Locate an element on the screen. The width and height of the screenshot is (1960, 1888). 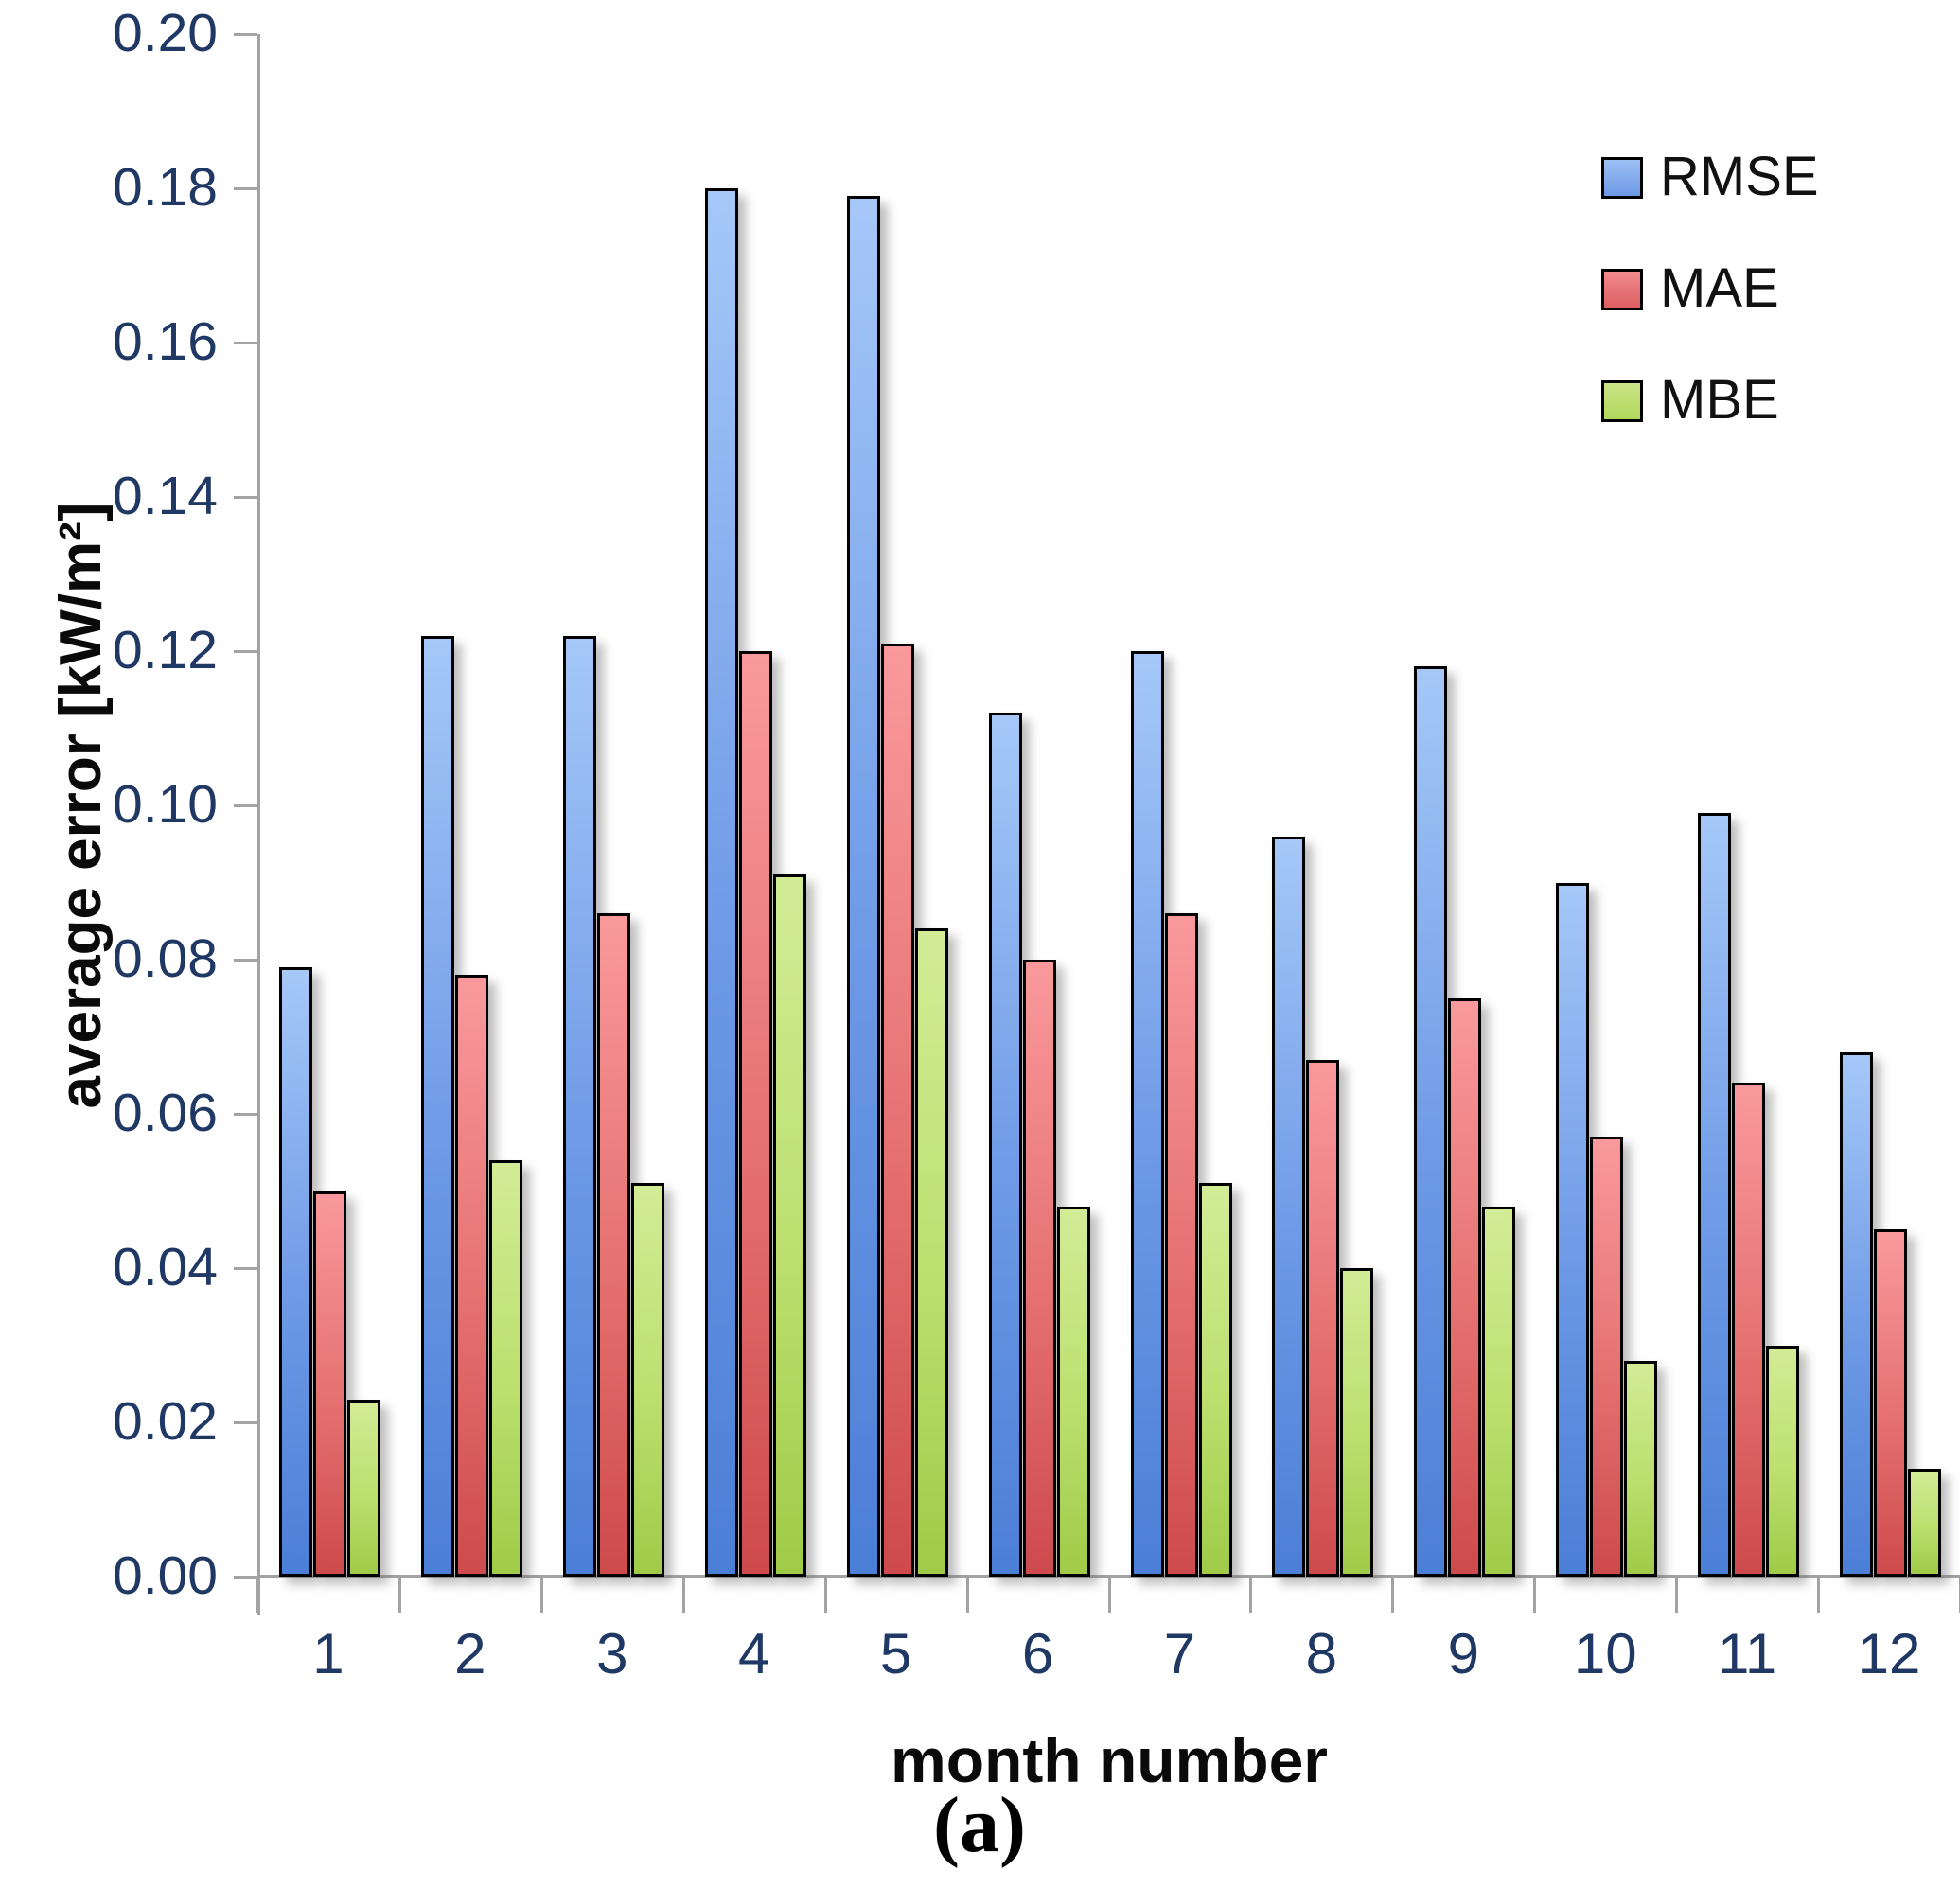
x-tick-label: 8 is located at coordinates (1321, 1653).